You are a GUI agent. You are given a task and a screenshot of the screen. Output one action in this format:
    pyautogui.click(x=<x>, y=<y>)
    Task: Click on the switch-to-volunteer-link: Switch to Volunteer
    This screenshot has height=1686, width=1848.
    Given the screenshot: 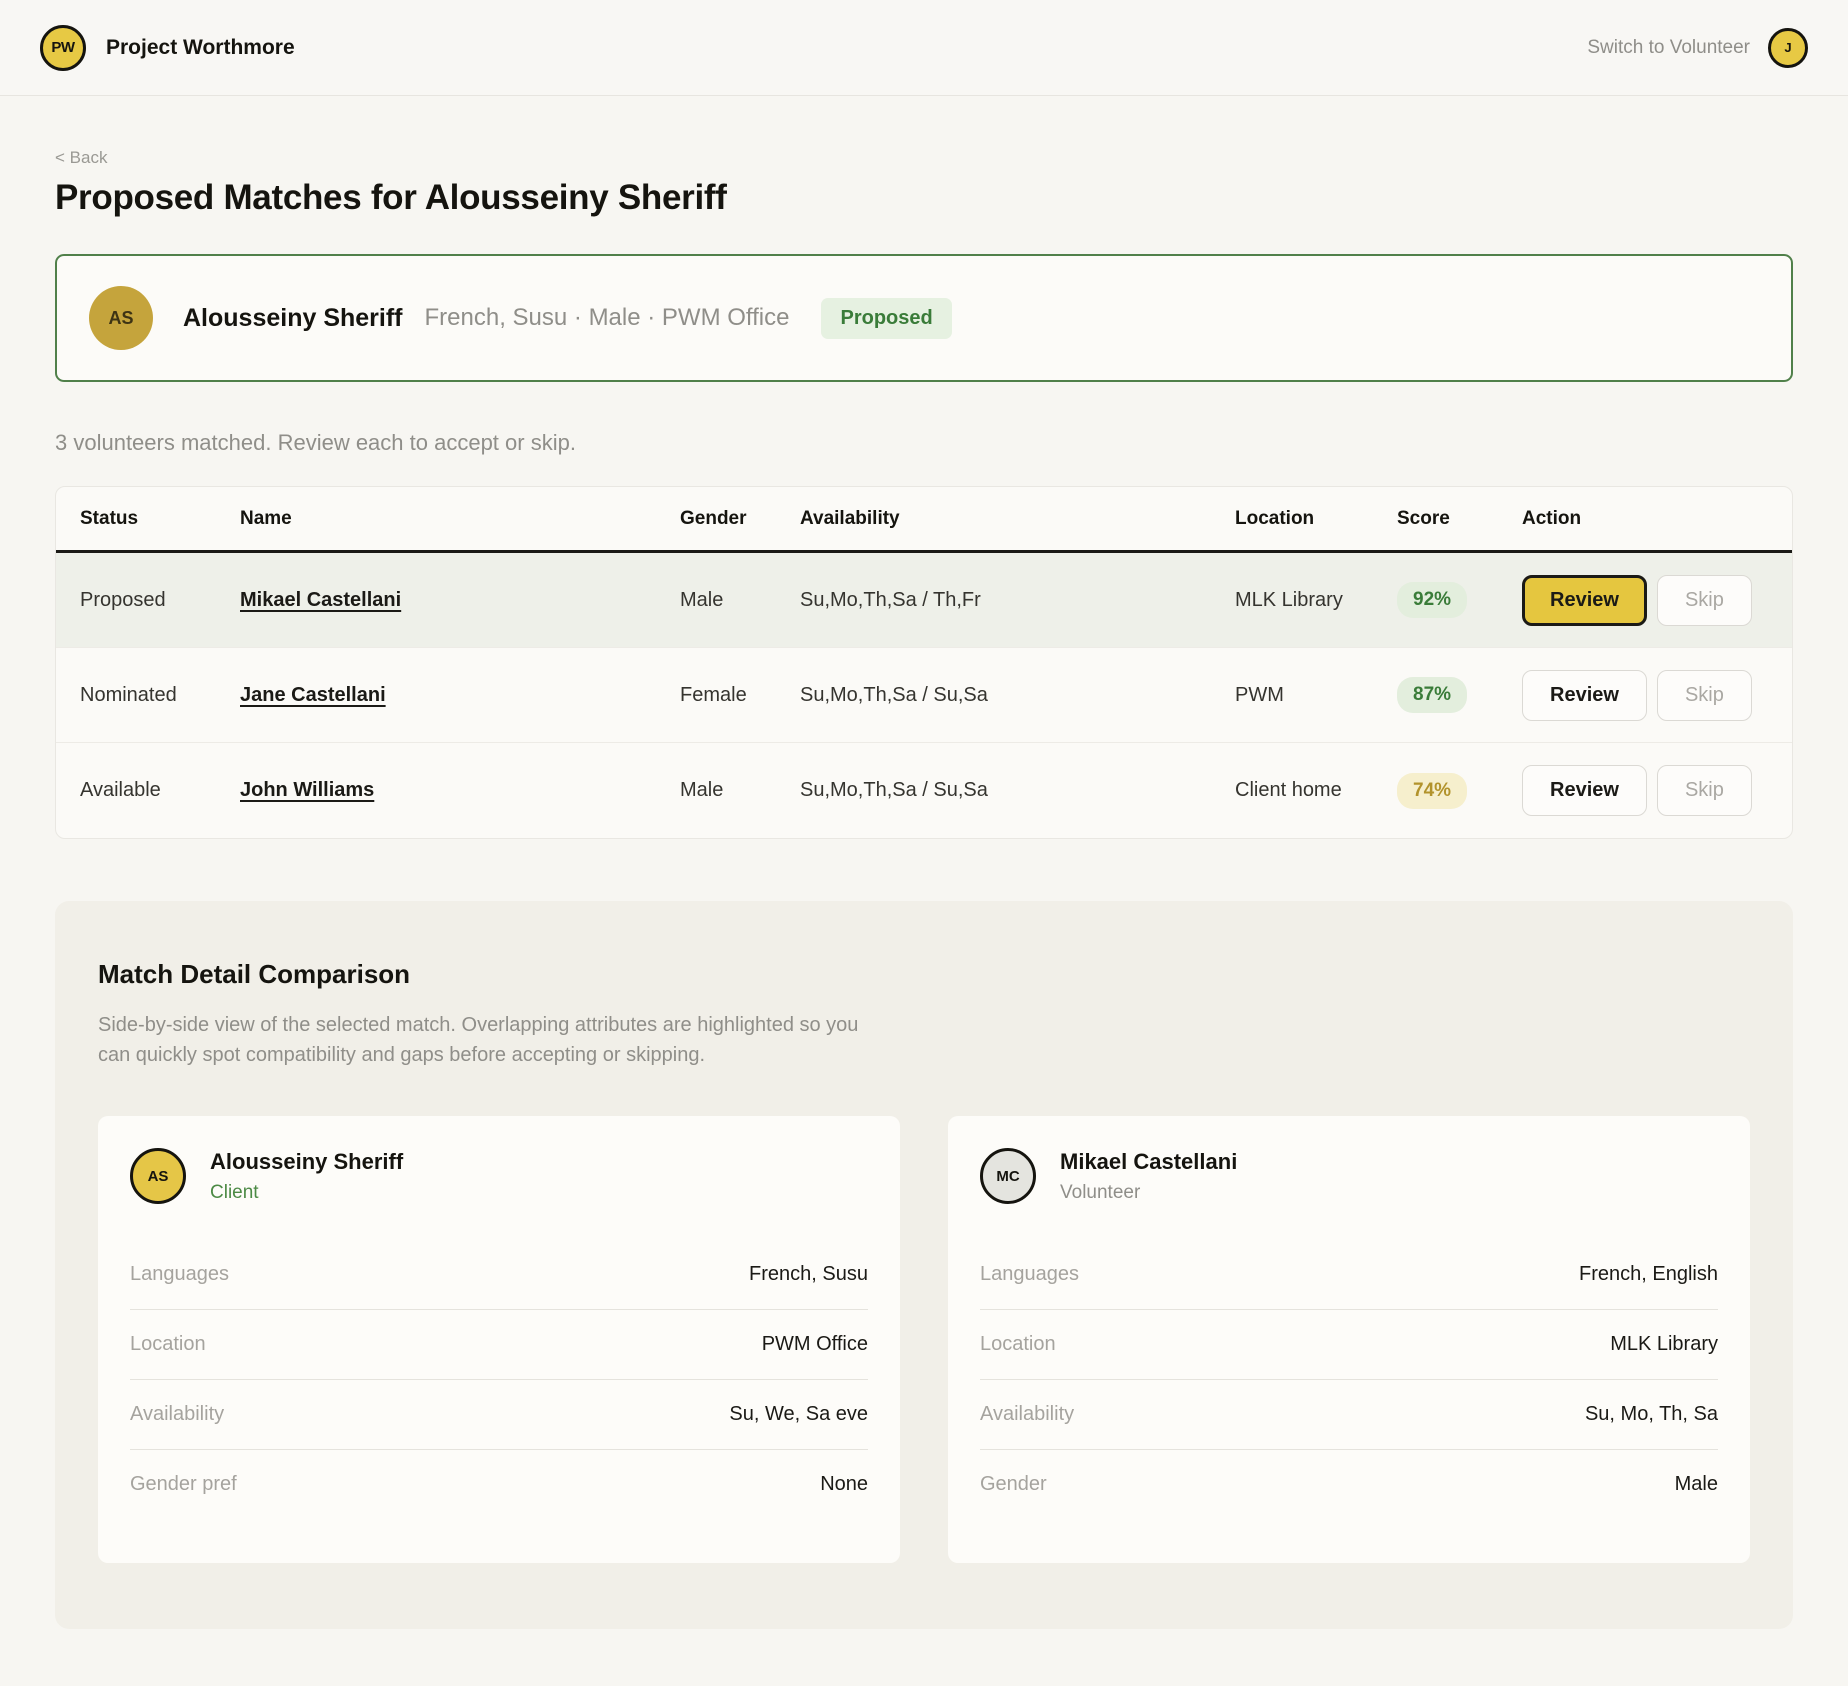 What is the action you would take?
    pyautogui.click(x=1668, y=47)
    